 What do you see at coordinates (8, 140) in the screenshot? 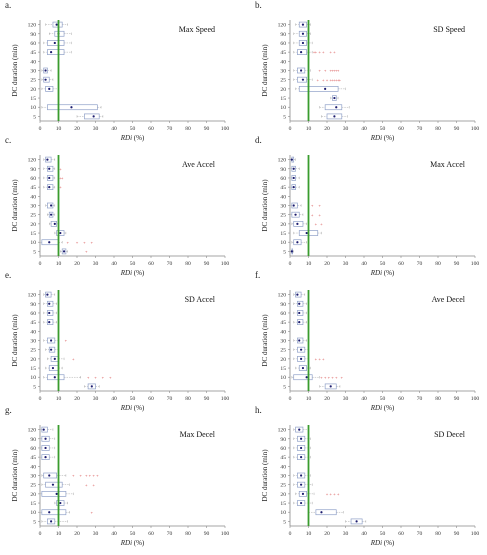
I see `panel-letter: c.` at bounding box center [8, 140].